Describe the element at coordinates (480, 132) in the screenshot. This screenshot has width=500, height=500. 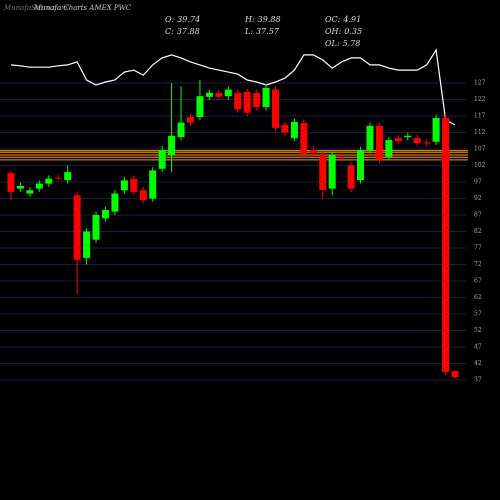
I see `y-tick-label: 112` at that location.